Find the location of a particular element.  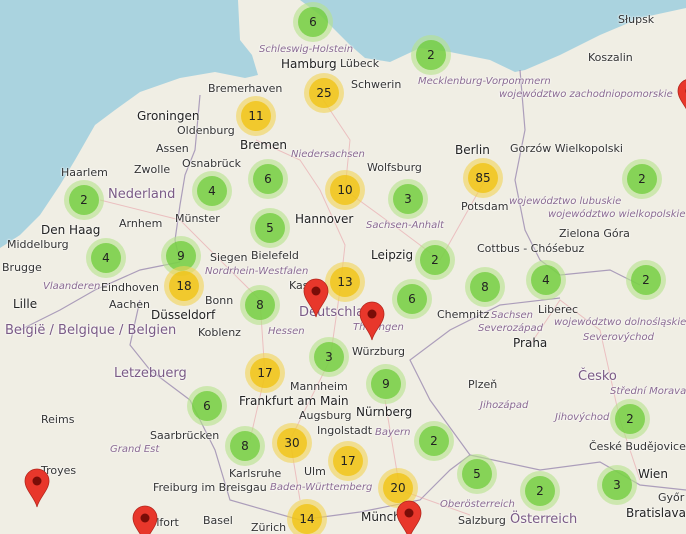

cluster-count: 5 is located at coordinates (270, 228).